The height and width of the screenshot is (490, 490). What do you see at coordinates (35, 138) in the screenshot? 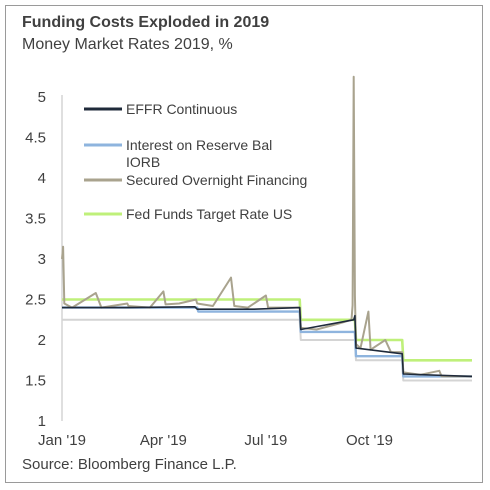
I see `y-tick-label: 4.5` at bounding box center [35, 138].